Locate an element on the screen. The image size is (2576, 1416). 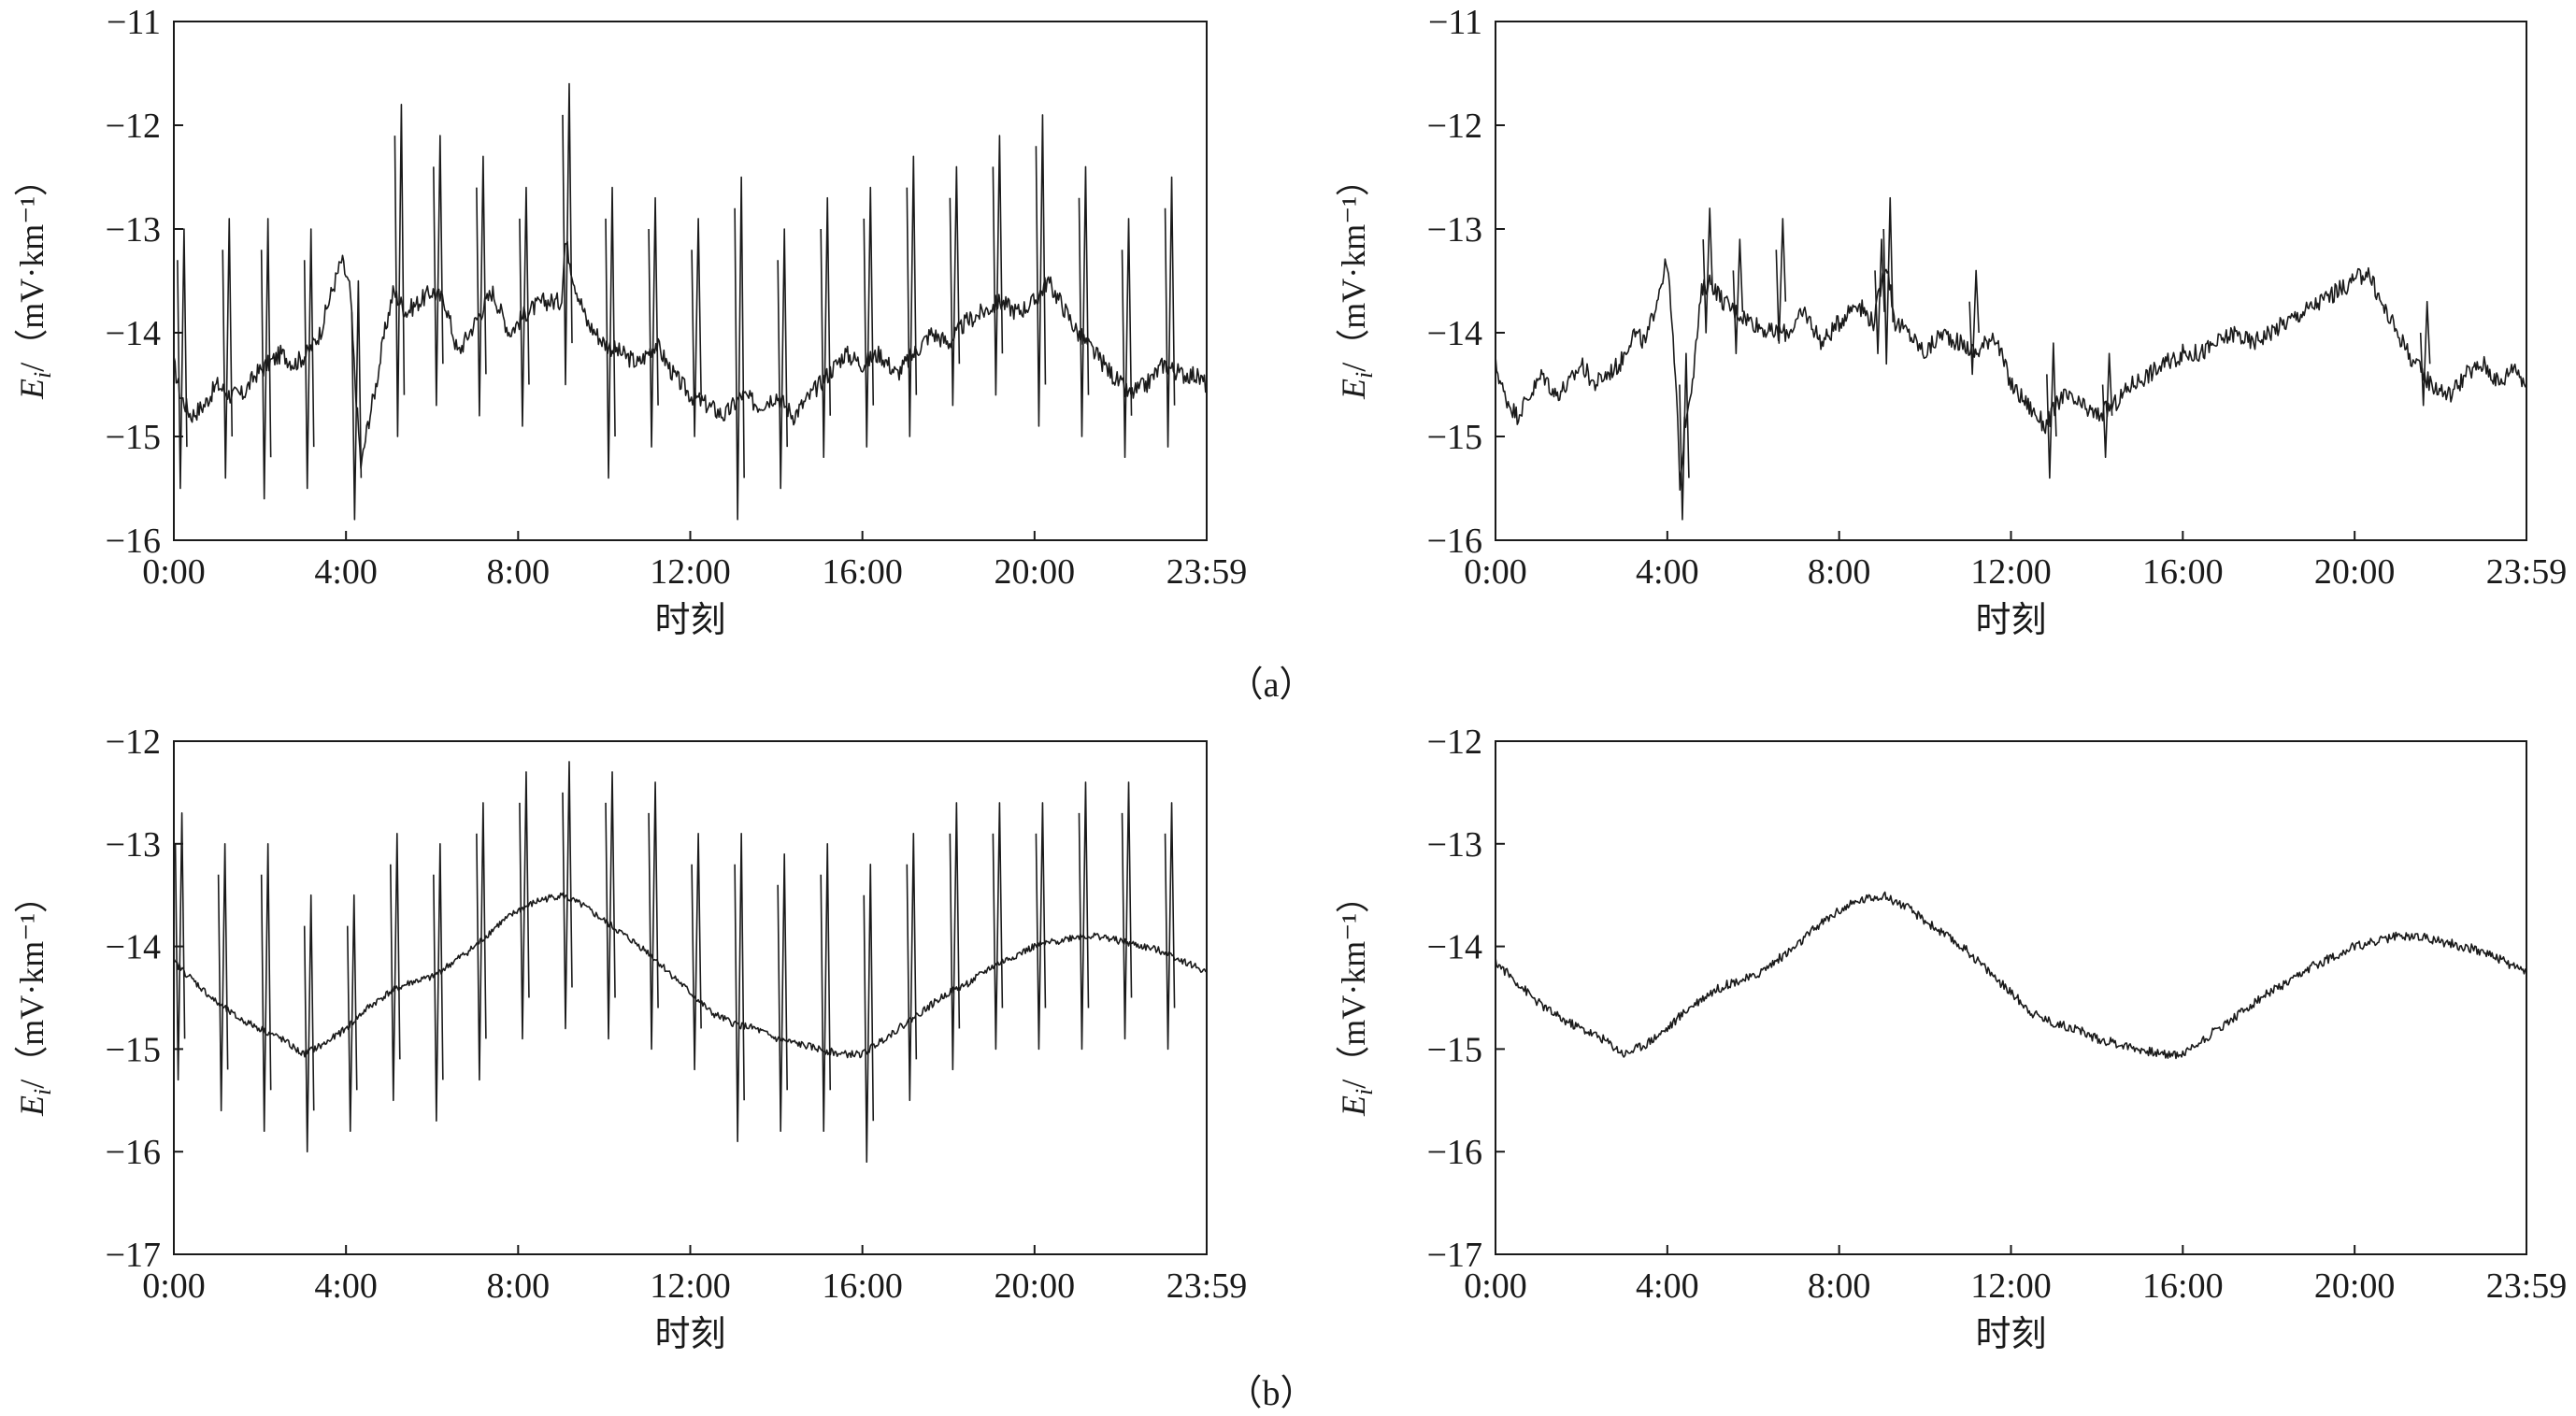
caption-a: （a） is located at coordinates (1271, 685).